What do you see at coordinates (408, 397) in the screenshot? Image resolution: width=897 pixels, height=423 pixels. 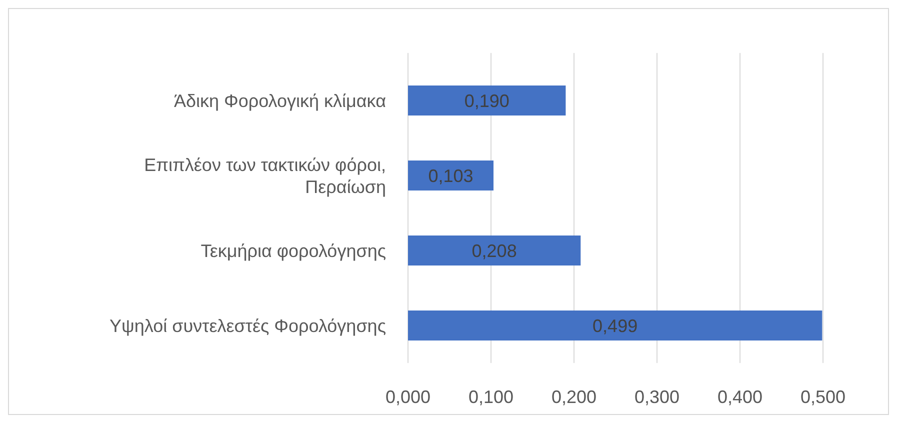 I see `x-tick-label: 0,000` at bounding box center [408, 397].